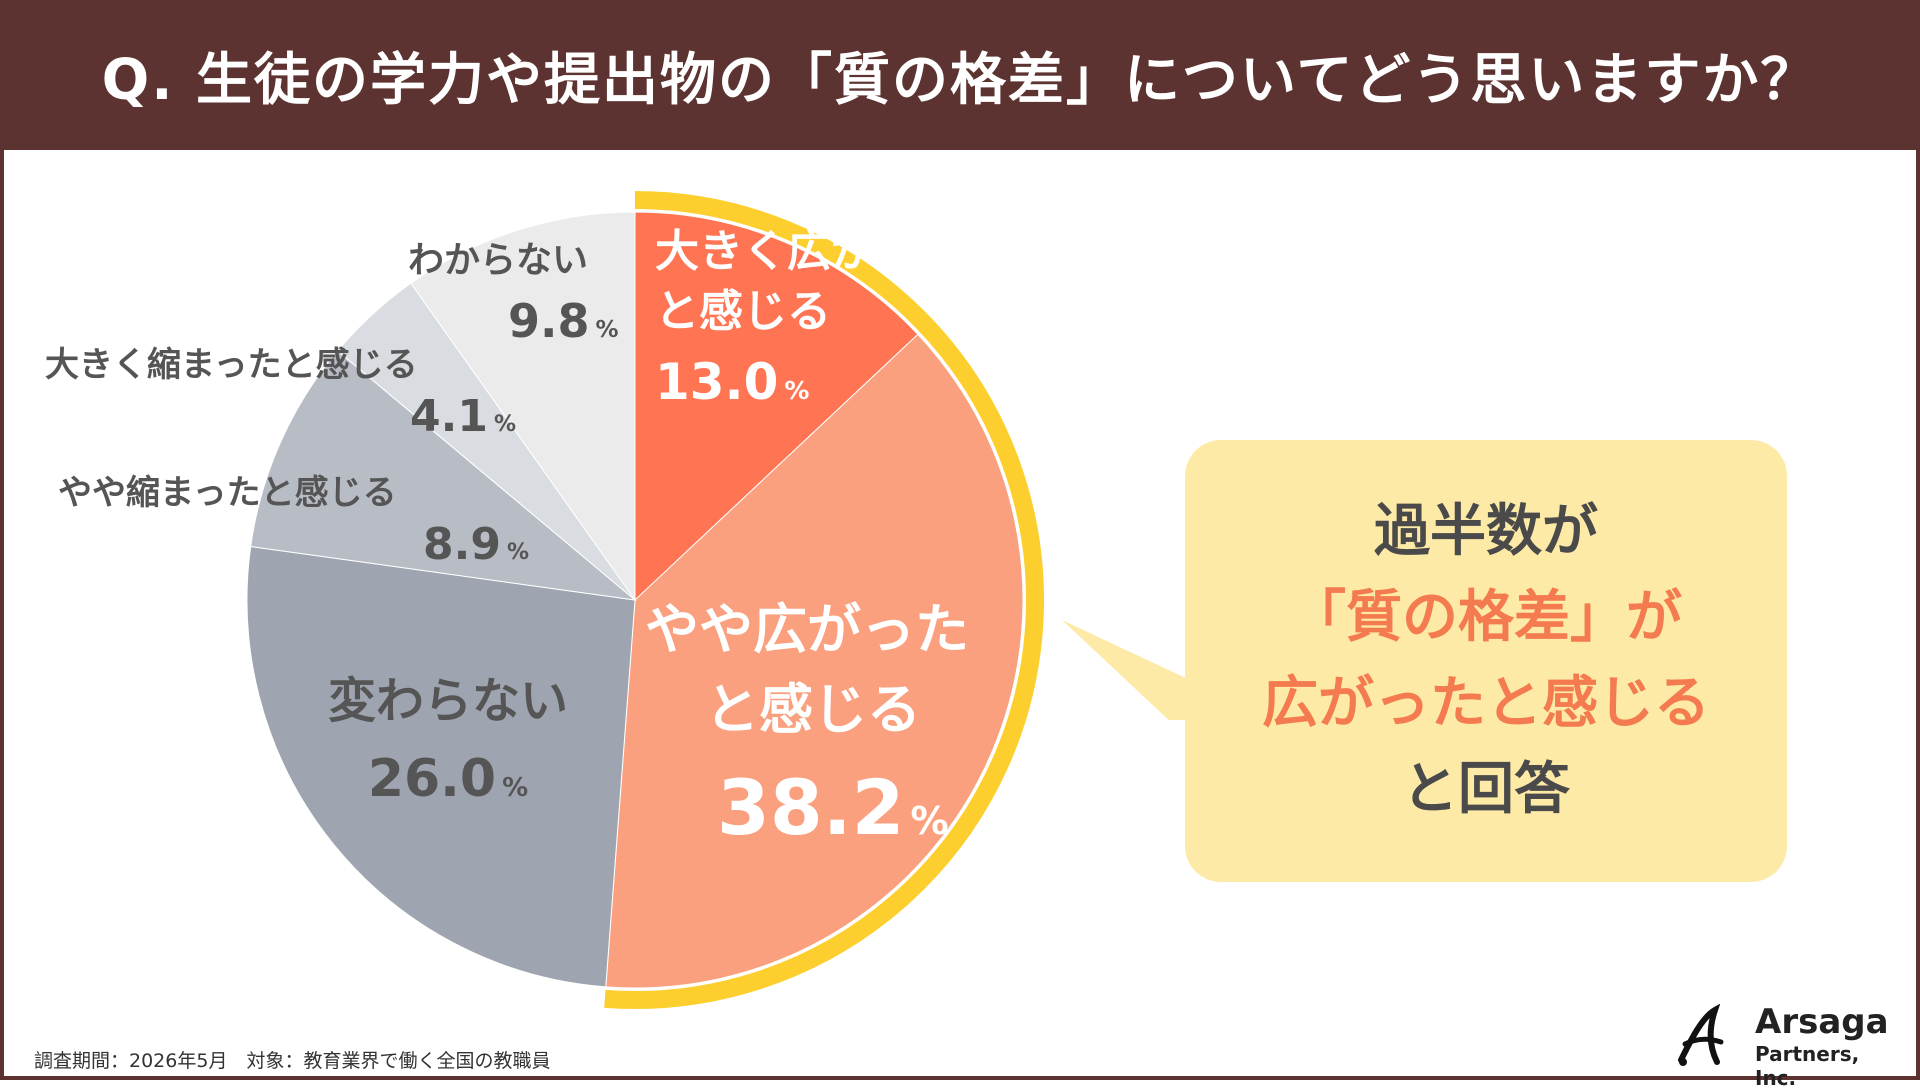  I want to click on callout-line1: 過半数が, so click(1486, 531).